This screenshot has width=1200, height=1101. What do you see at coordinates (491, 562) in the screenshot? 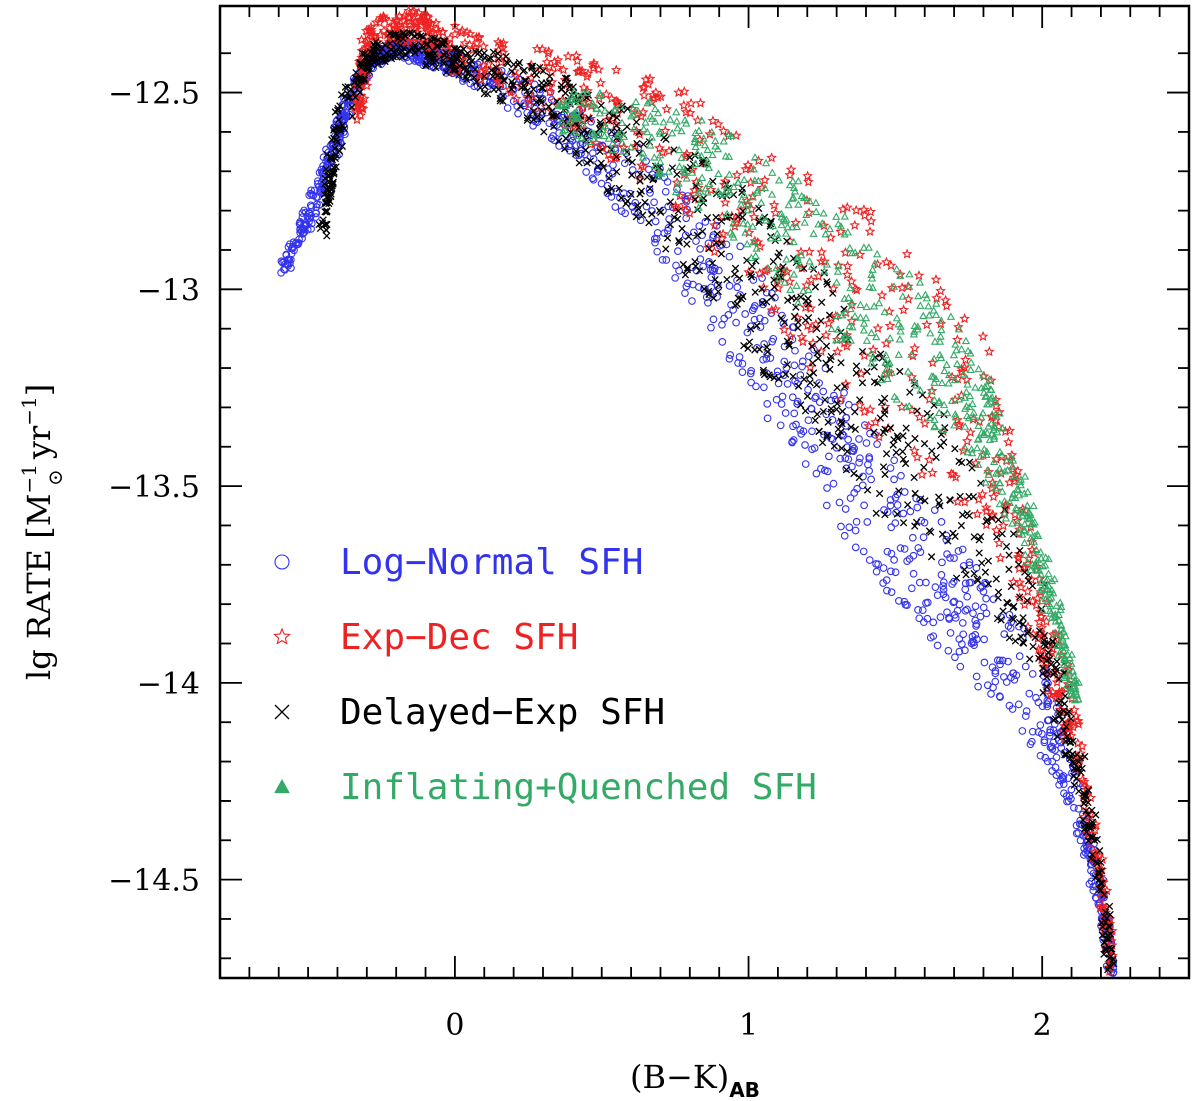
I see `legend-label: Log−Normal SFH` at bounding box center [491, 562].